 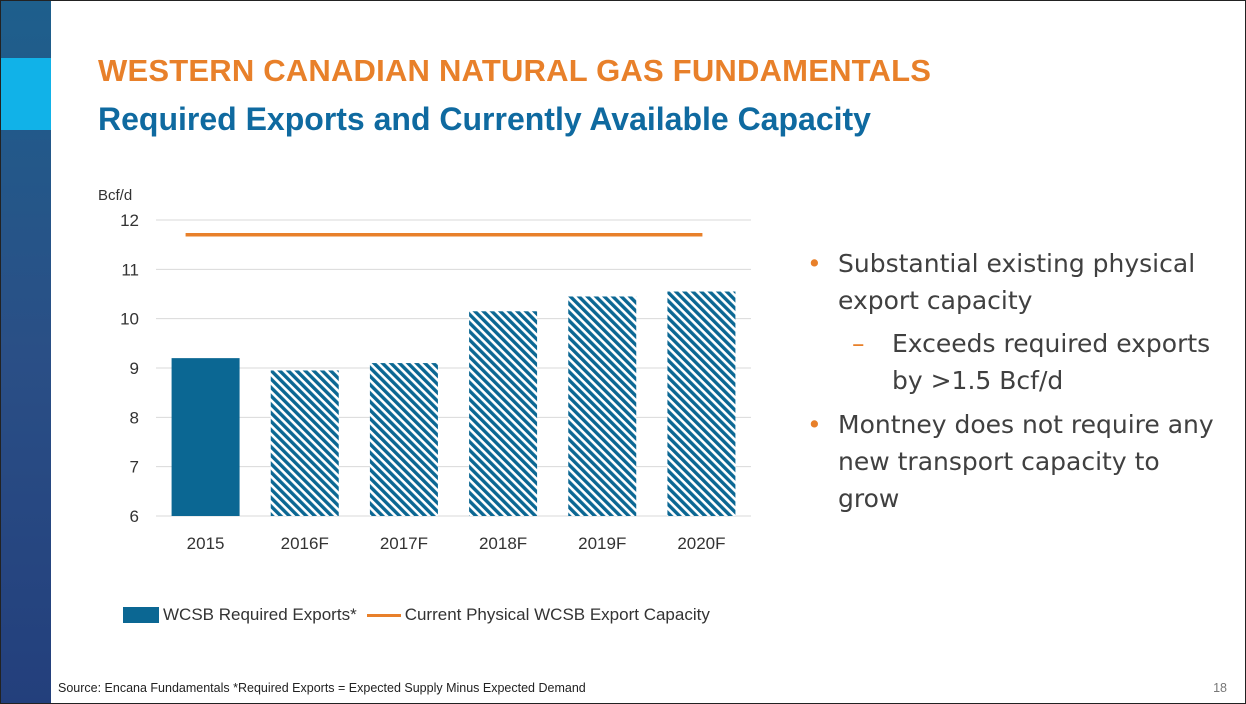 I want to click on x-tick-label: 2015, so click(x=206, y=543).